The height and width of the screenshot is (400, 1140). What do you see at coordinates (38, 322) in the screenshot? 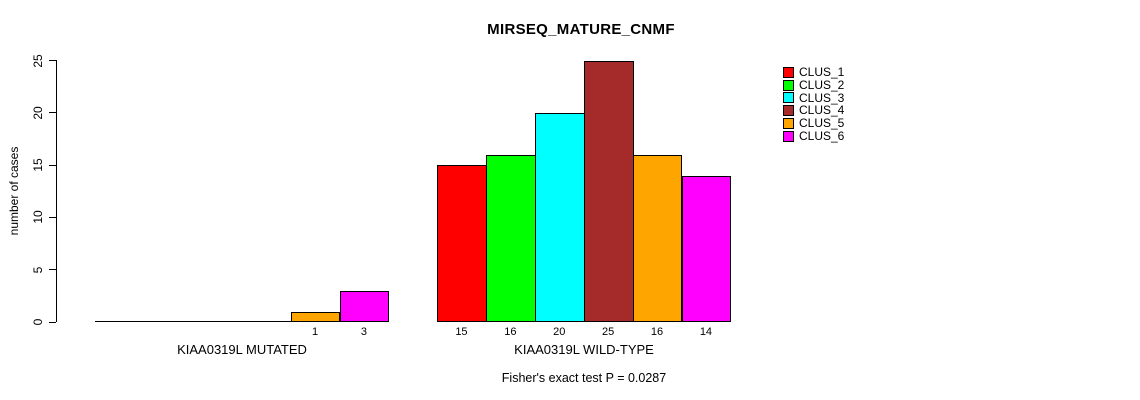
I see `y-tick-label: 0` at bounding box center [38, 322].